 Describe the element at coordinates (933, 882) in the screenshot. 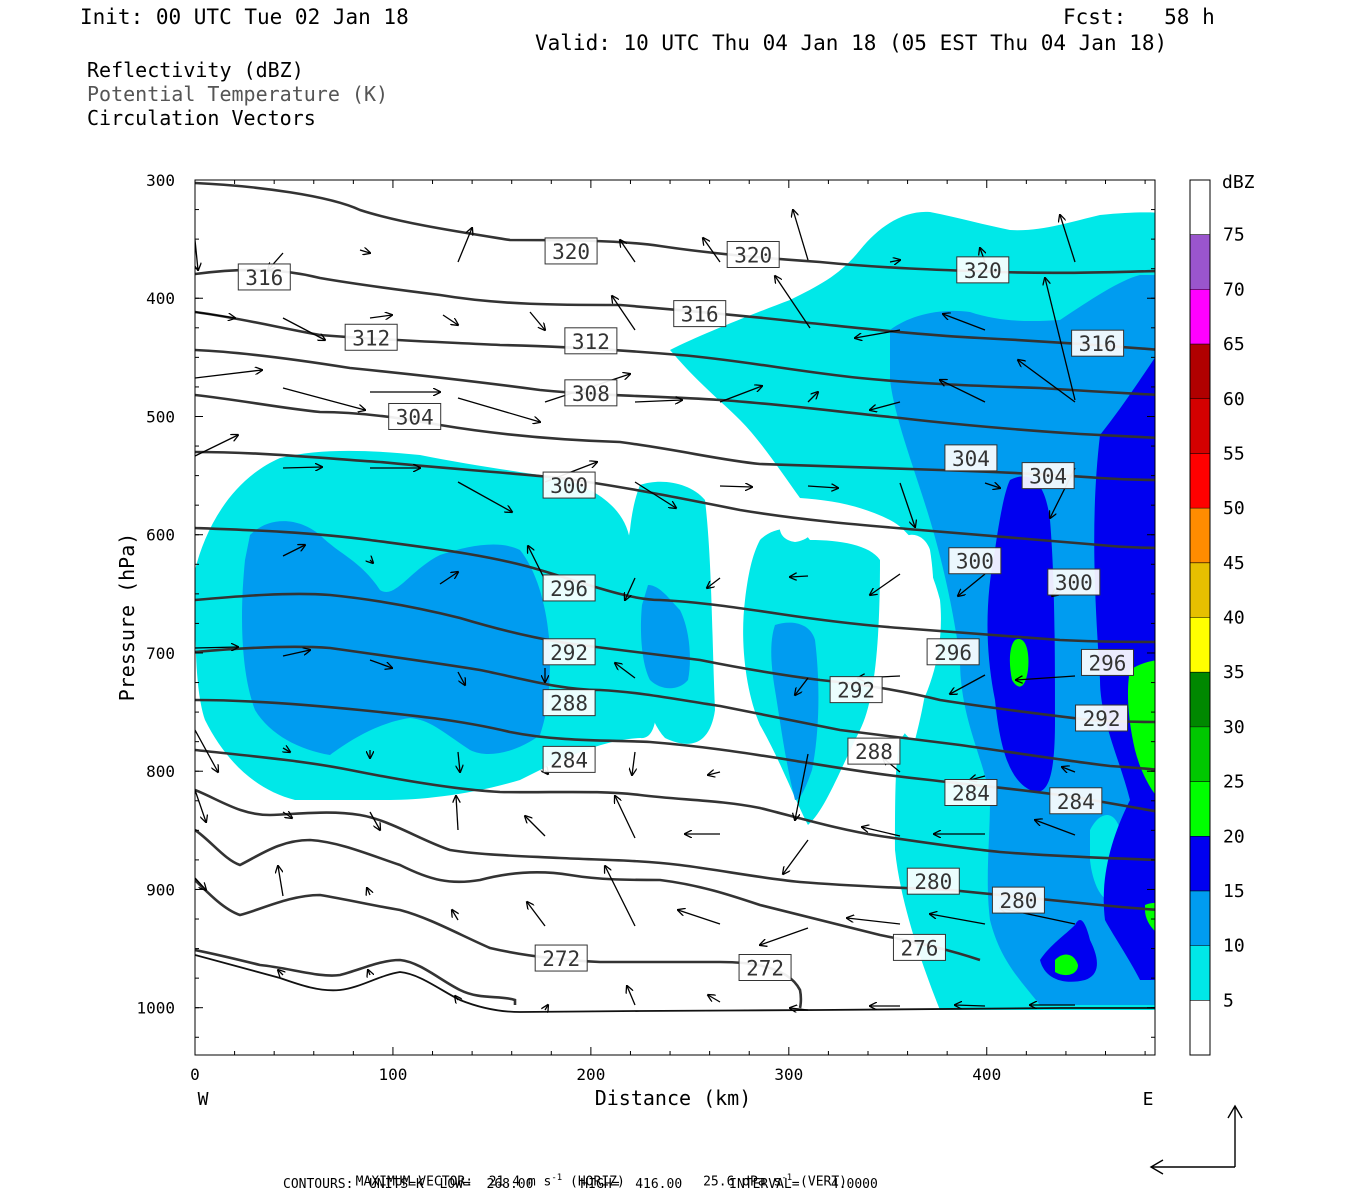

I see `theta-label: 280` at that location.